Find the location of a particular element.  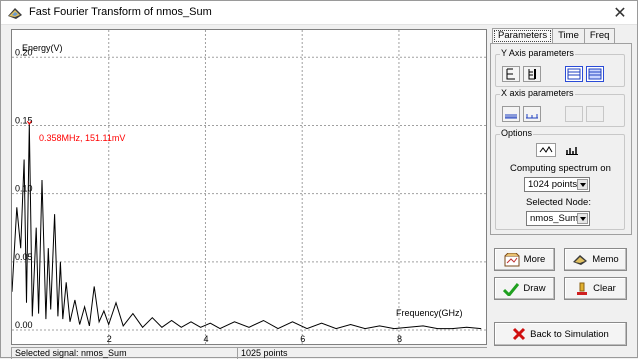

checkmark-icon is located at coordinates (511, 289).